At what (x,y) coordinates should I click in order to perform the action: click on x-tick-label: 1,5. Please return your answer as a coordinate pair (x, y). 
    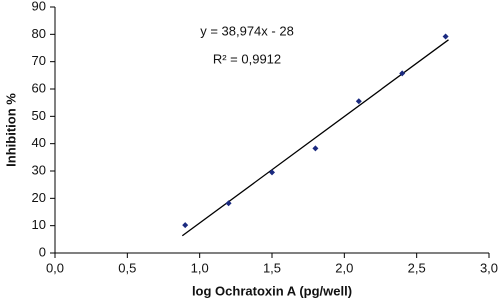
    Looking at the image, I should click on (272, 267).